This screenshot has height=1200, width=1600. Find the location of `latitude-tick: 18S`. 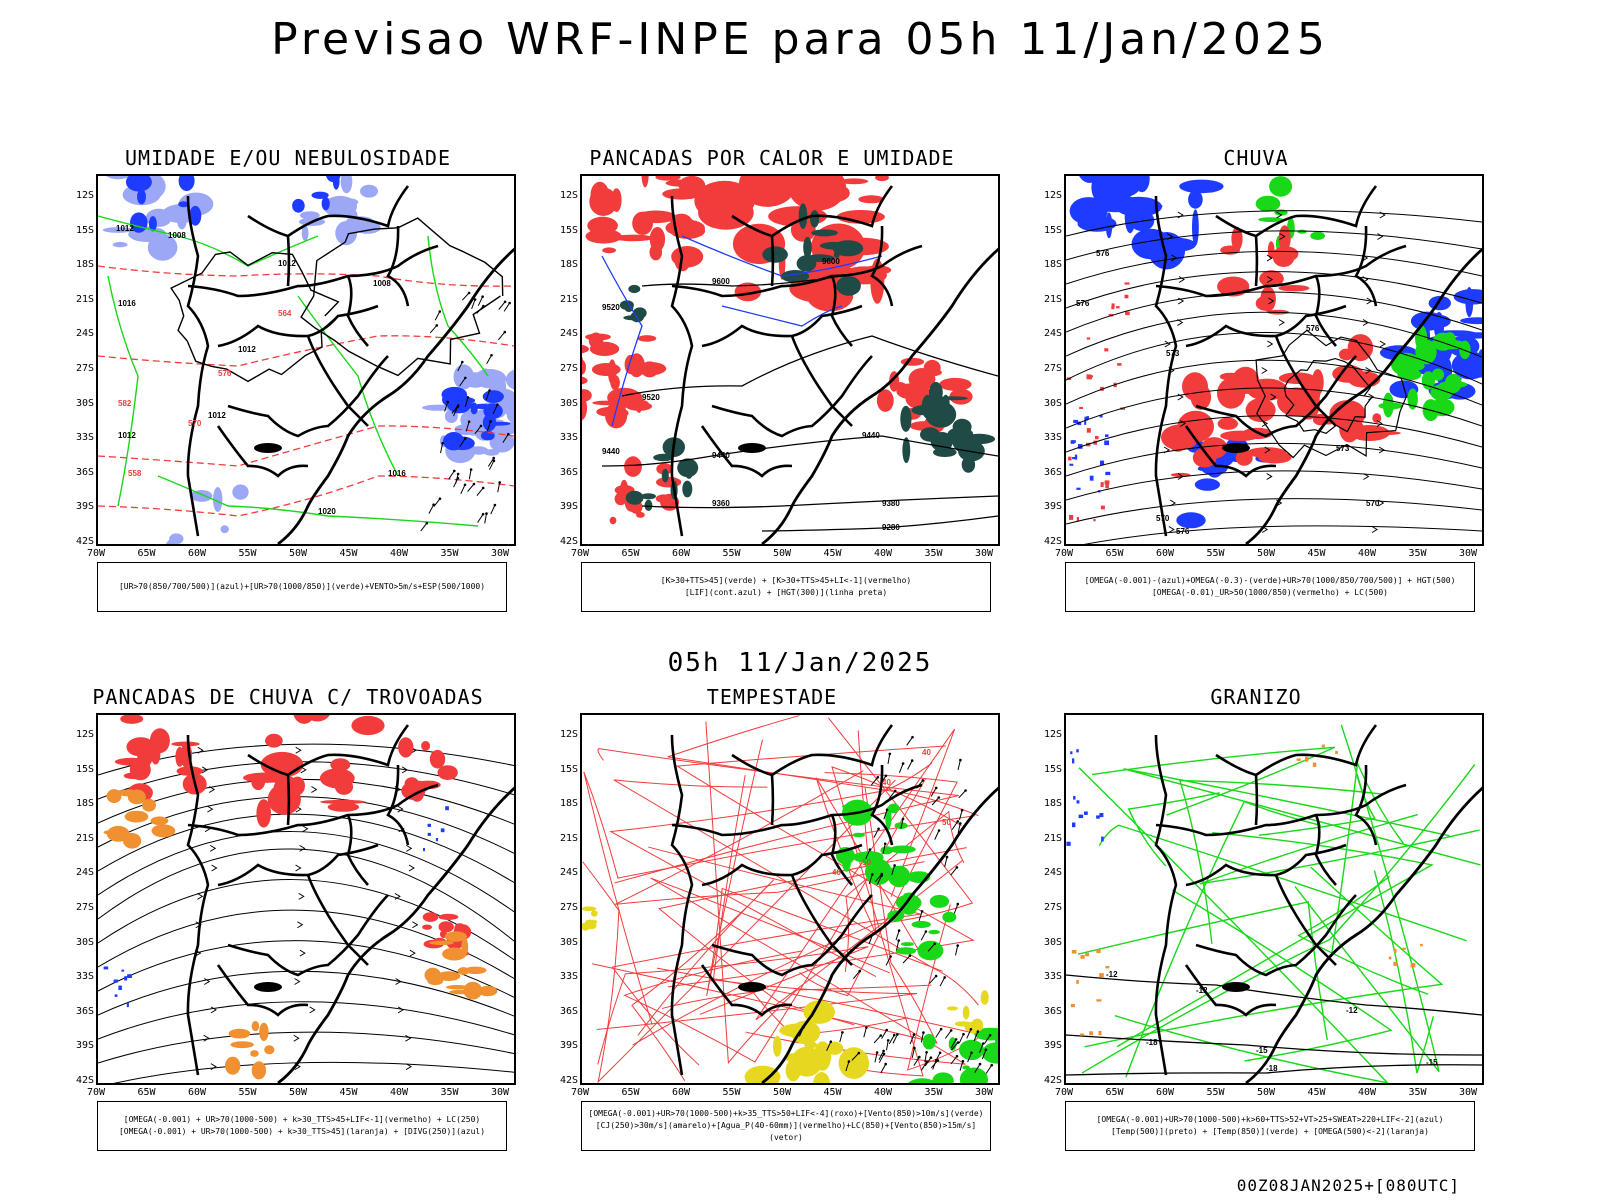

latitude-tick: 18S is located at coordinates (84, 265).